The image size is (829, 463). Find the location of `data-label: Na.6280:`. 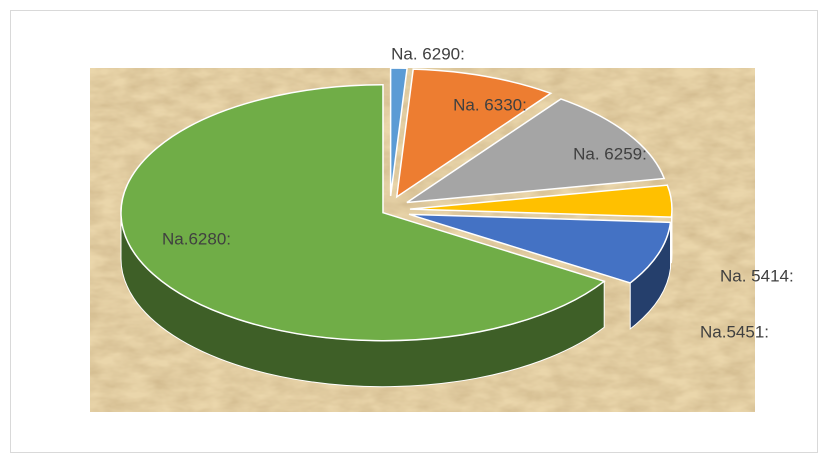

data-label: Na.6280: is located at coordinates (196, 238).